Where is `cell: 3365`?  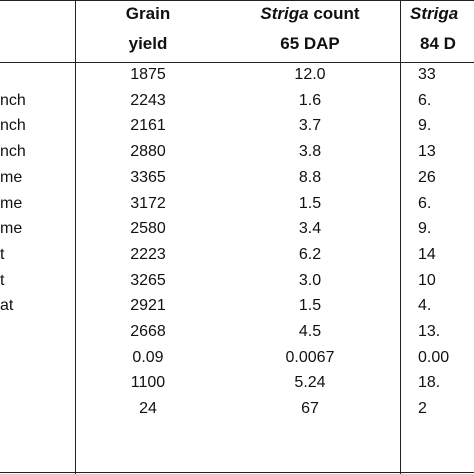 cell: 3365 is located at coordinates (148, 177).